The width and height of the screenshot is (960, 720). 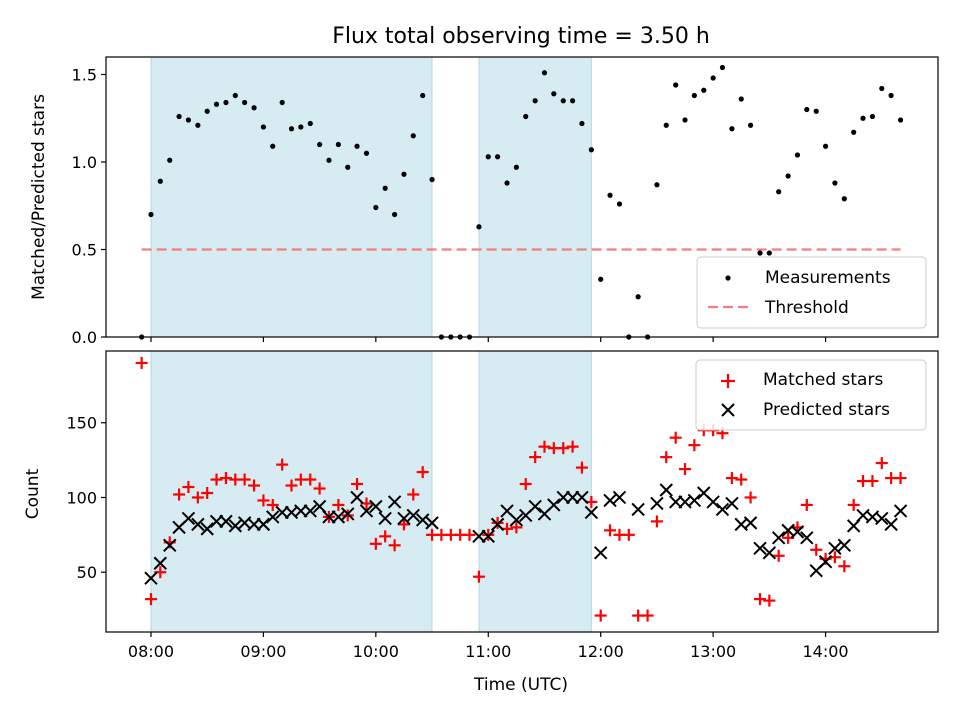 I want to click on count-y-tick-label: 50, so click(x=87, y=572).